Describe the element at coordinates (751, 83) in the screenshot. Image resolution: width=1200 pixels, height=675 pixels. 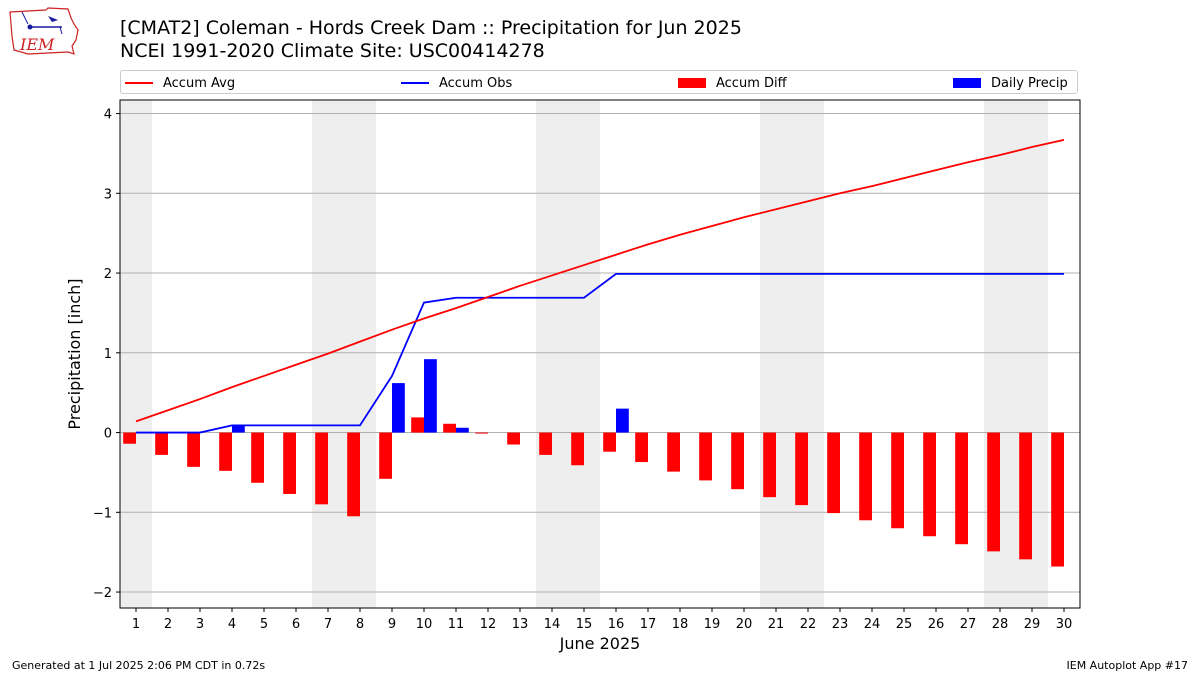
I see `legend-label: Accum Diff` at that location.